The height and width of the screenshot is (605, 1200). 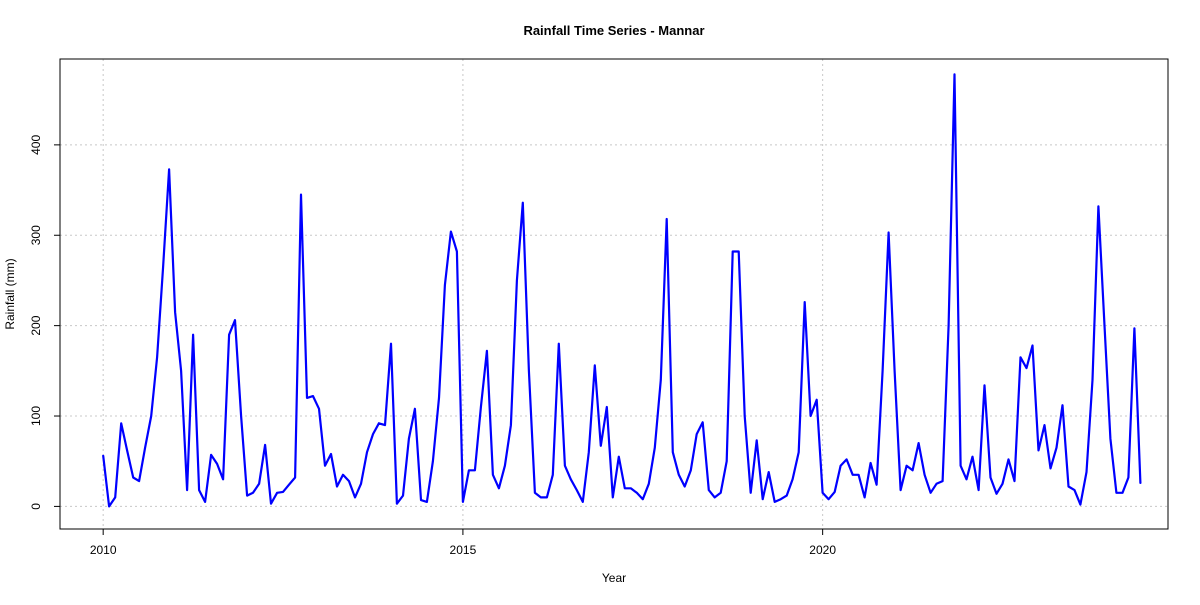 I want to click on y-axis: 0 100 200 300 400, so click(x=44, y=322).